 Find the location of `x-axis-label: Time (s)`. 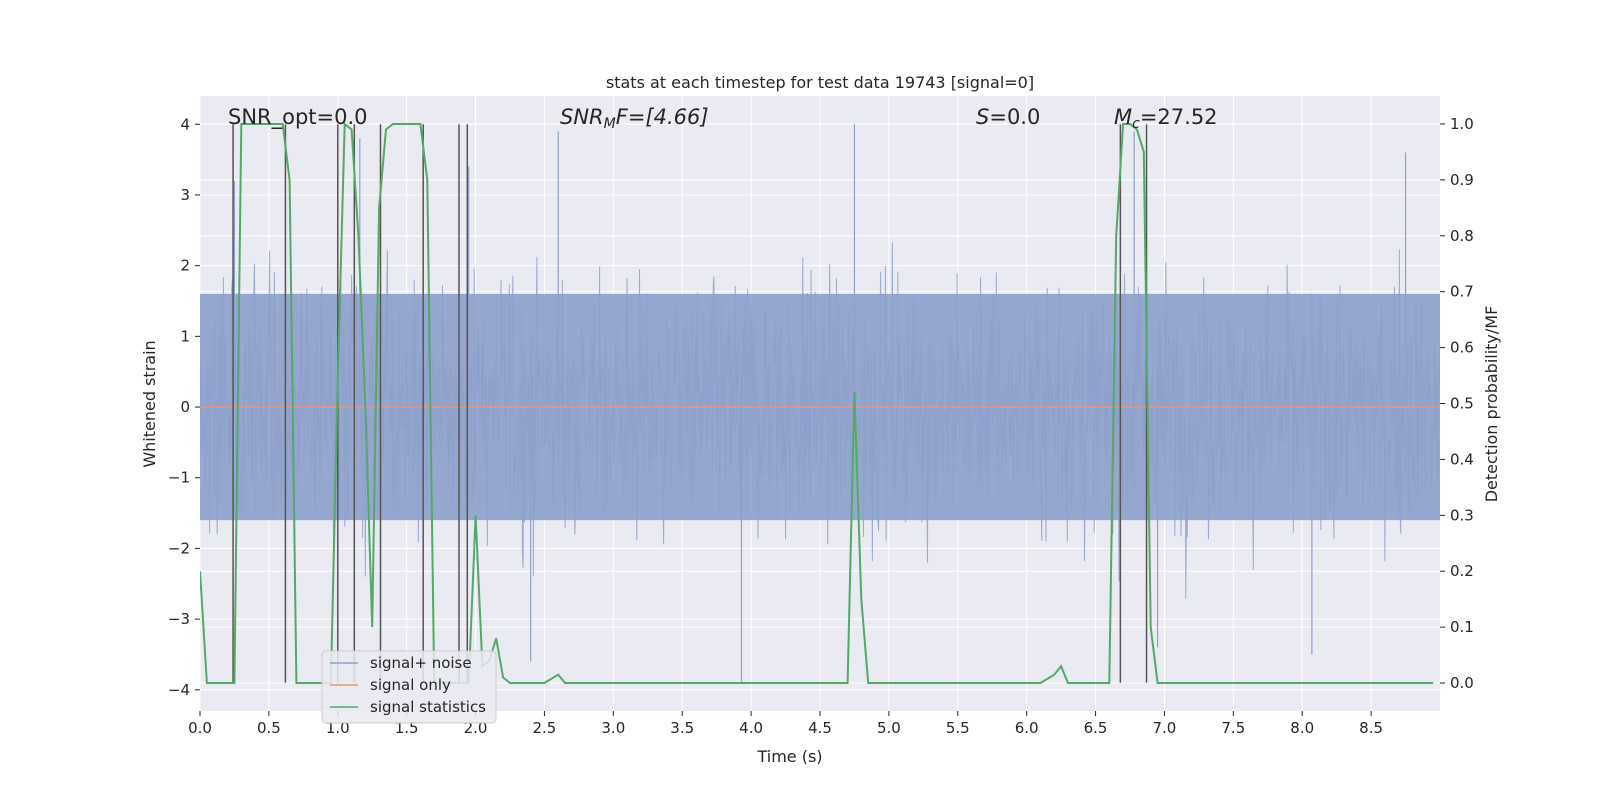

x-axis-label: Time (s) is located at coordinates (789, 756).